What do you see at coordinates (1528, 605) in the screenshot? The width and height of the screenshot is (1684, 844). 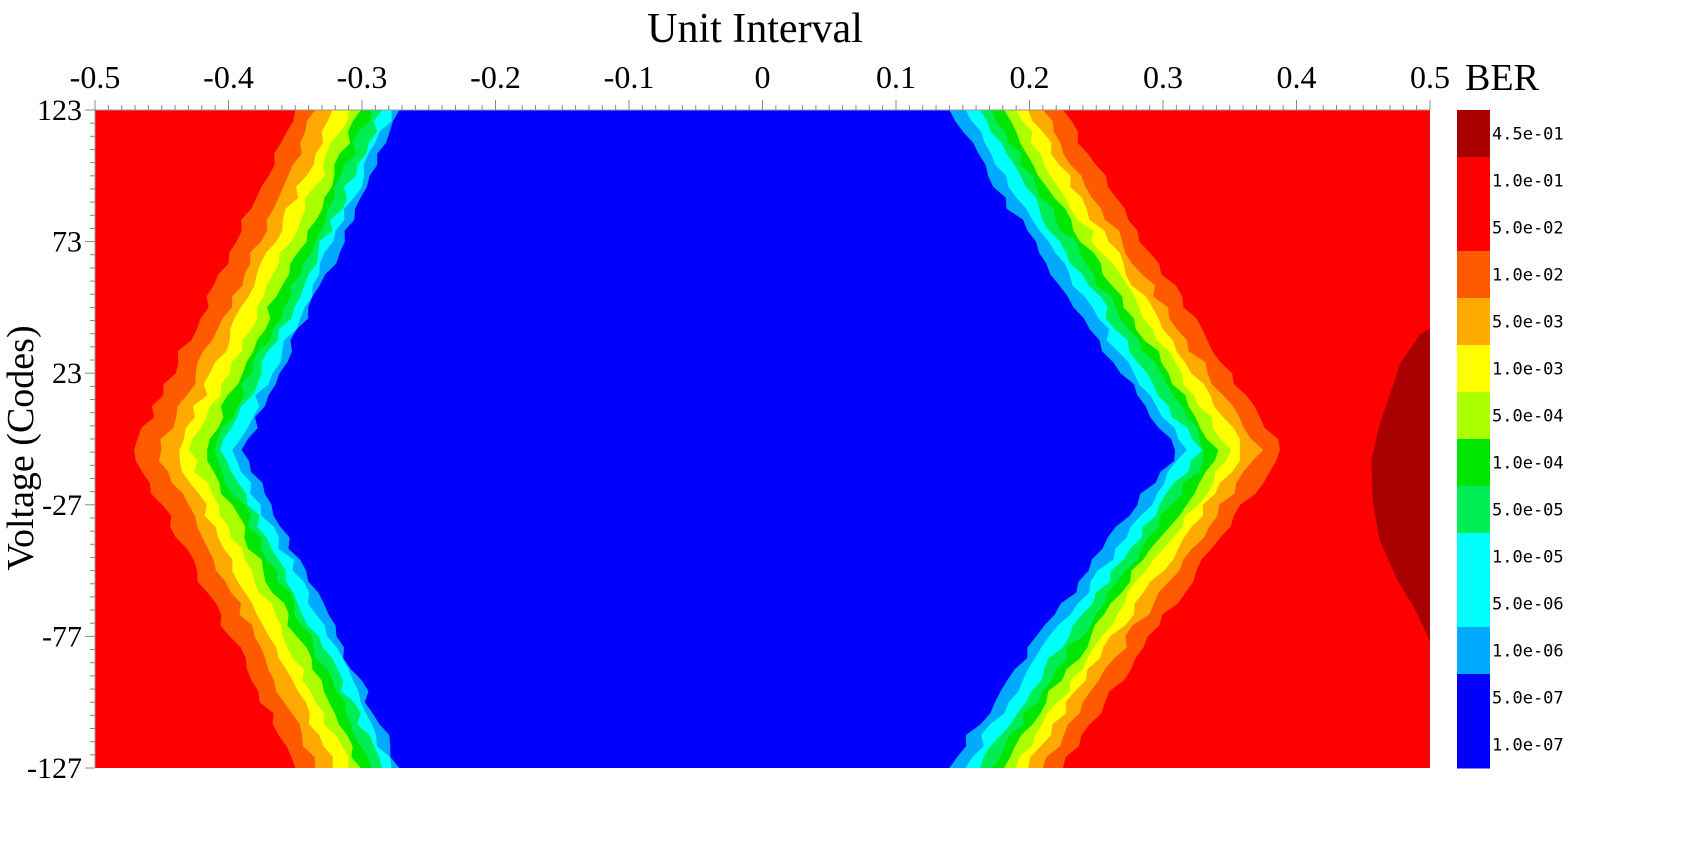 I see `colorbar-label: 5.0e-06` at bounding box center [1528, 605].